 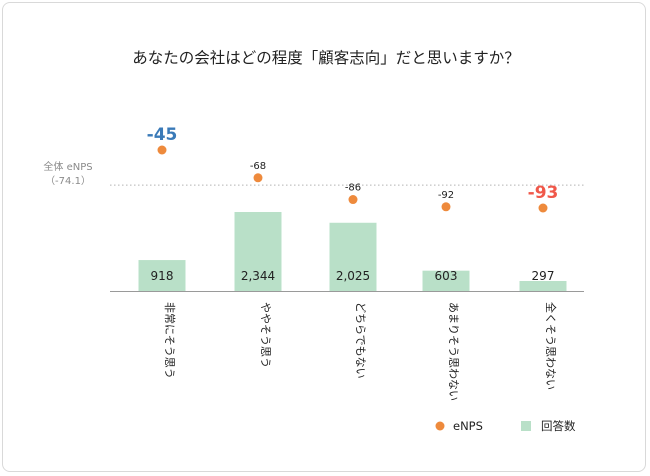 What do you see at coordinates (265, 335) in the screenshot?
I see `category-label-1: ややそう思う` at bounding box center [265, 335].